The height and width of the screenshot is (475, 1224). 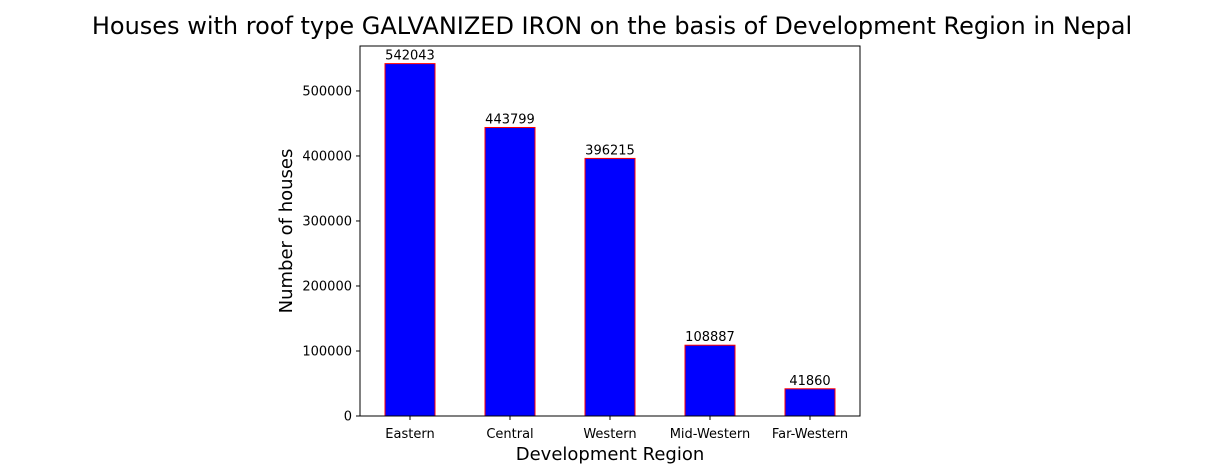 I want to click on y-tick-label: 400000, so click(x=327, y=156).